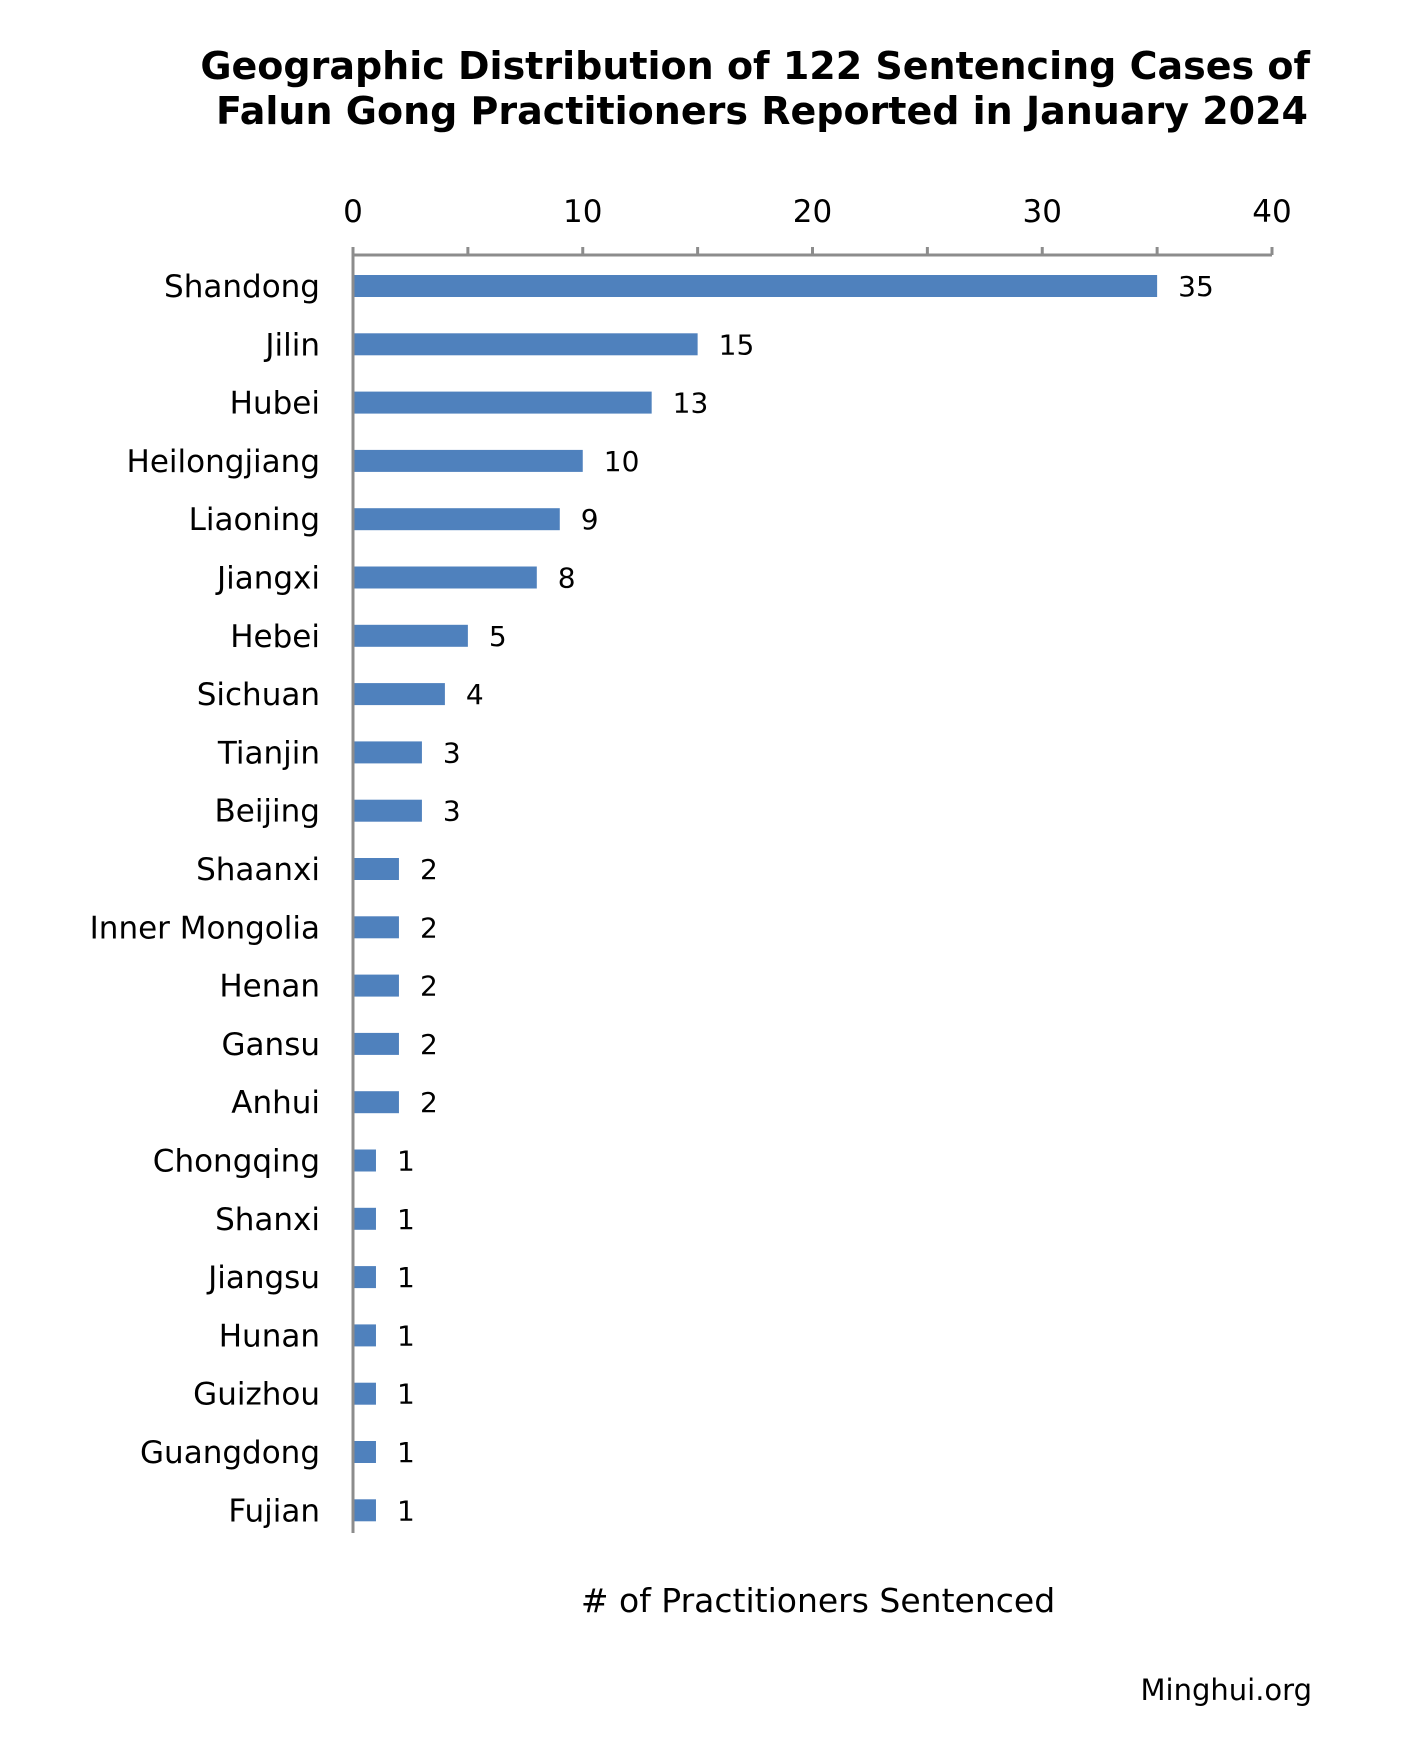  I want to click on category-label: Guizhou, so click(256, 1395).